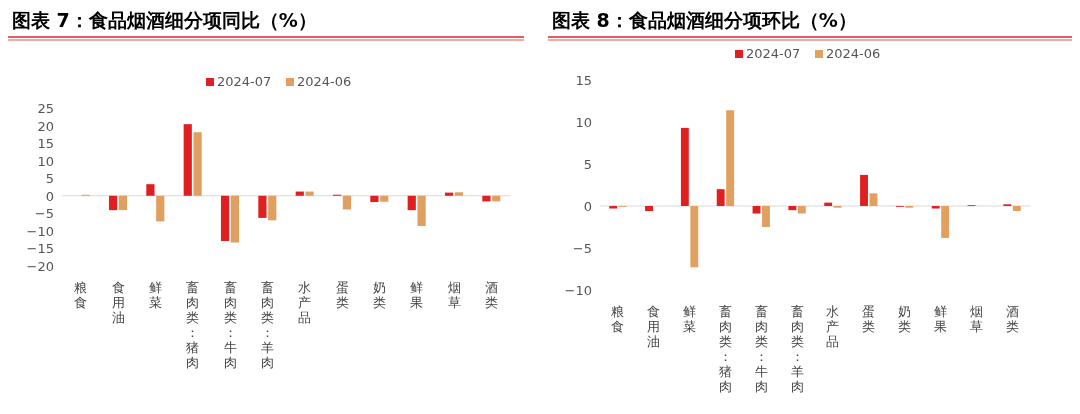 This screenshot has width=1080, height=414. What do you see at coordinates (704, 20) in the screenshot?
I see `chart-title: 图表 8：食品烟酒细分项环比（%）` at bounding box center [704, 20].